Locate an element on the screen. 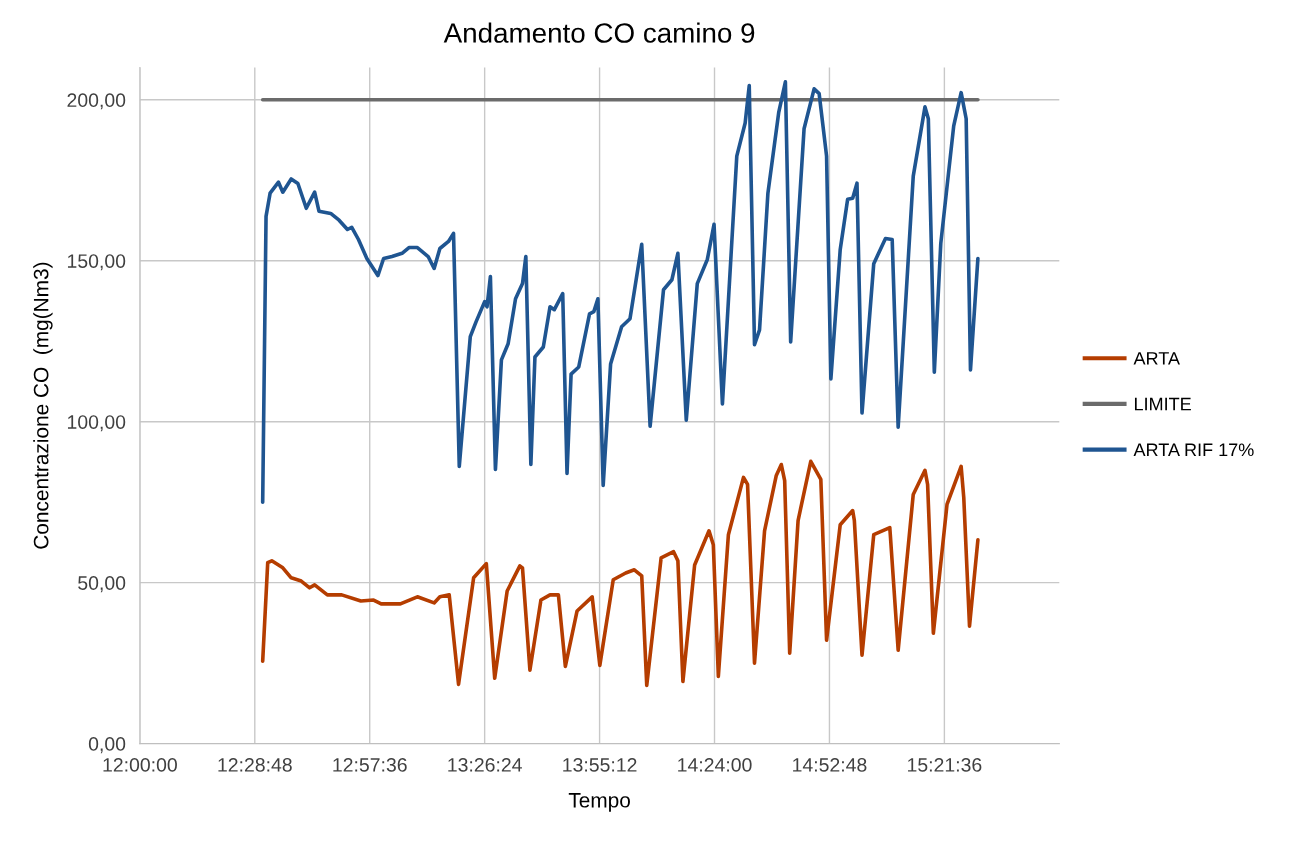 The image size is (1295, 845). x-tick-label: 12:28:48 is located at coordinates (255, 765).